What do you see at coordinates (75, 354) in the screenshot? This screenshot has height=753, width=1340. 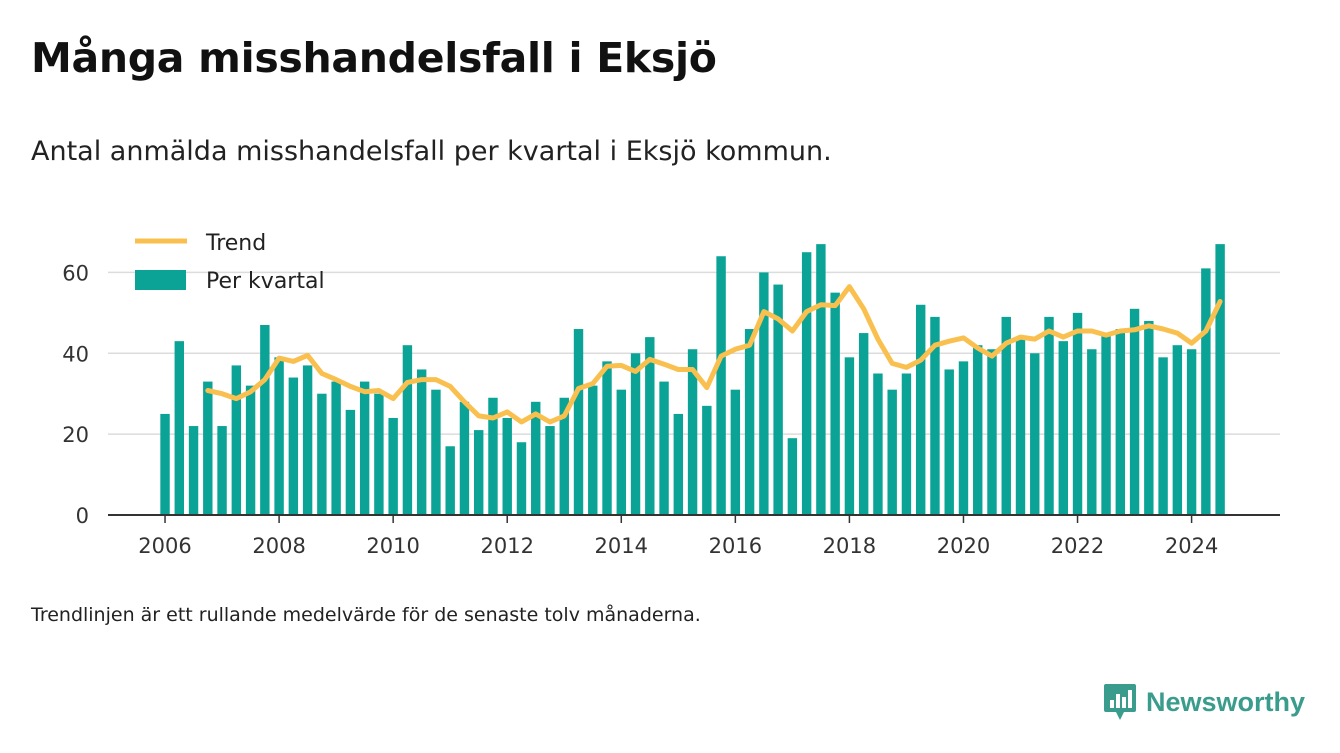 I see `y-tick-label: 40` at bounding box center [75, 354].